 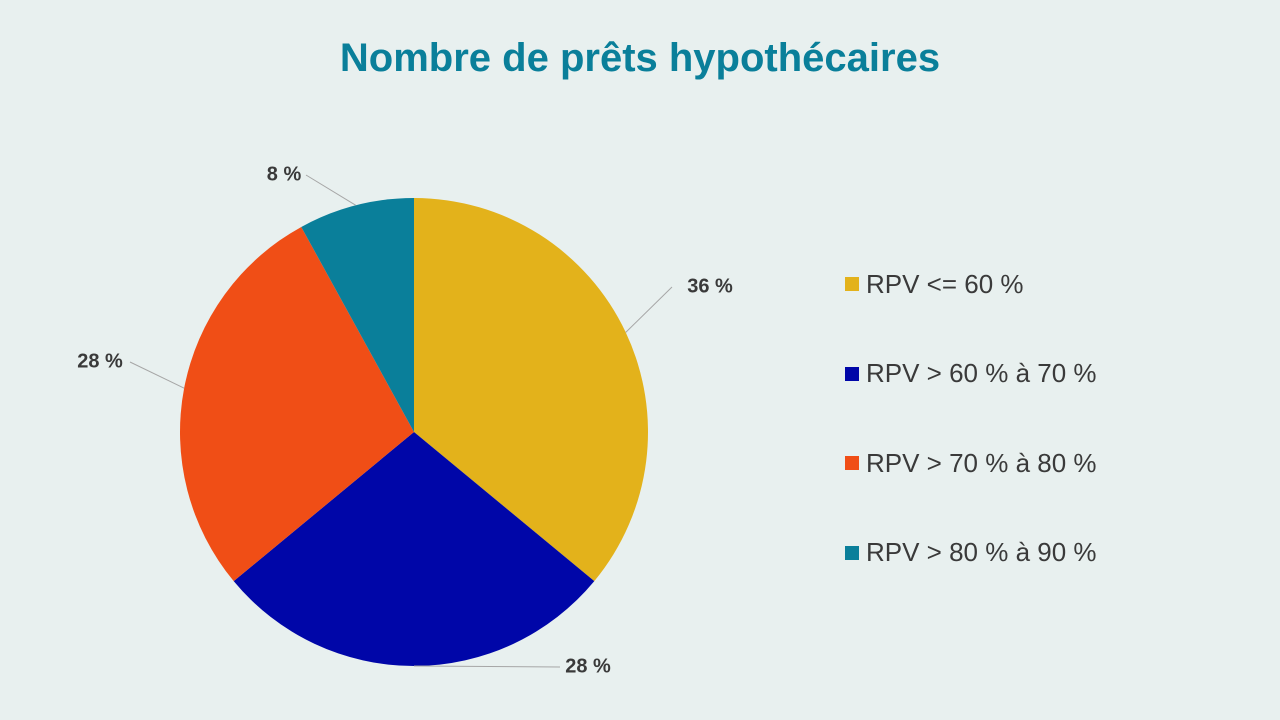 I want to click on legend-label: RPV > 70 % à 80 %, so click(x=981, y=462).